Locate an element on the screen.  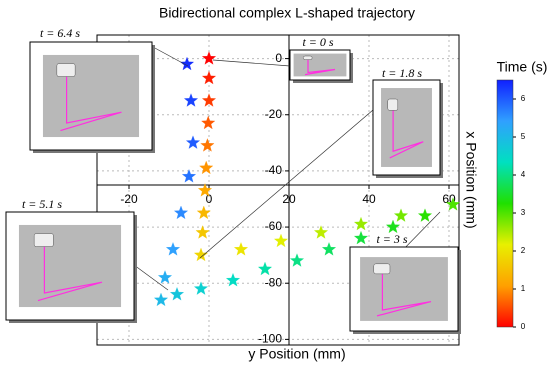
colorbar is located at coordinates (505, 203).